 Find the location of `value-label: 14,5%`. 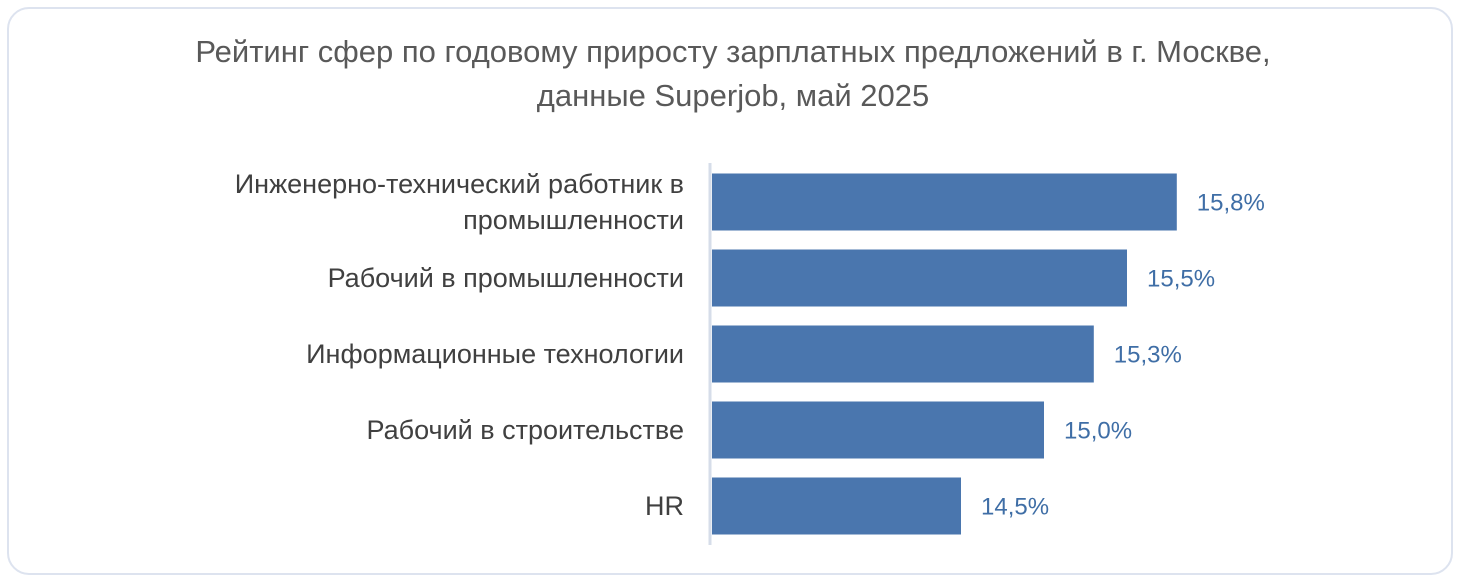

value-label: 14,5% is located at coordinates (1015, 506).